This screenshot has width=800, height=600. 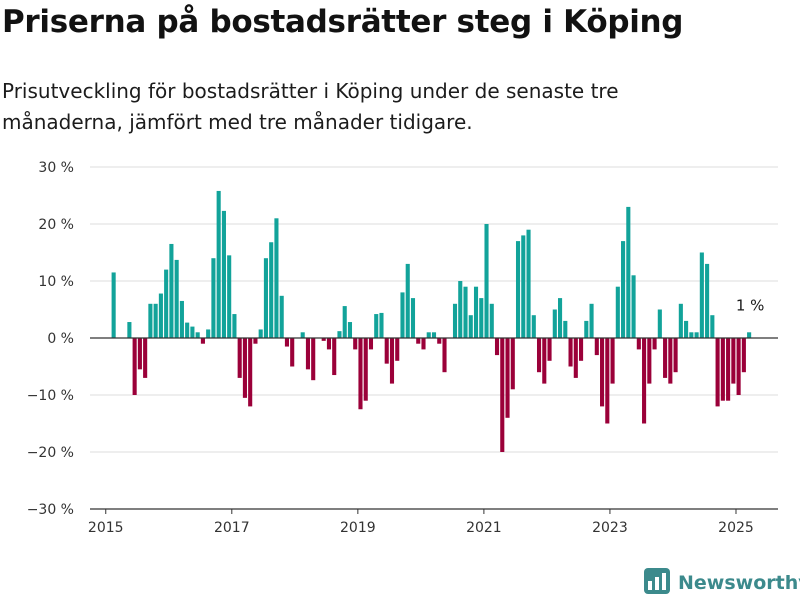 What do you see at coordinates (60, 339) in the screenshot?
I see `y-tick-label: 0 %` at bounding box center [60, 339].